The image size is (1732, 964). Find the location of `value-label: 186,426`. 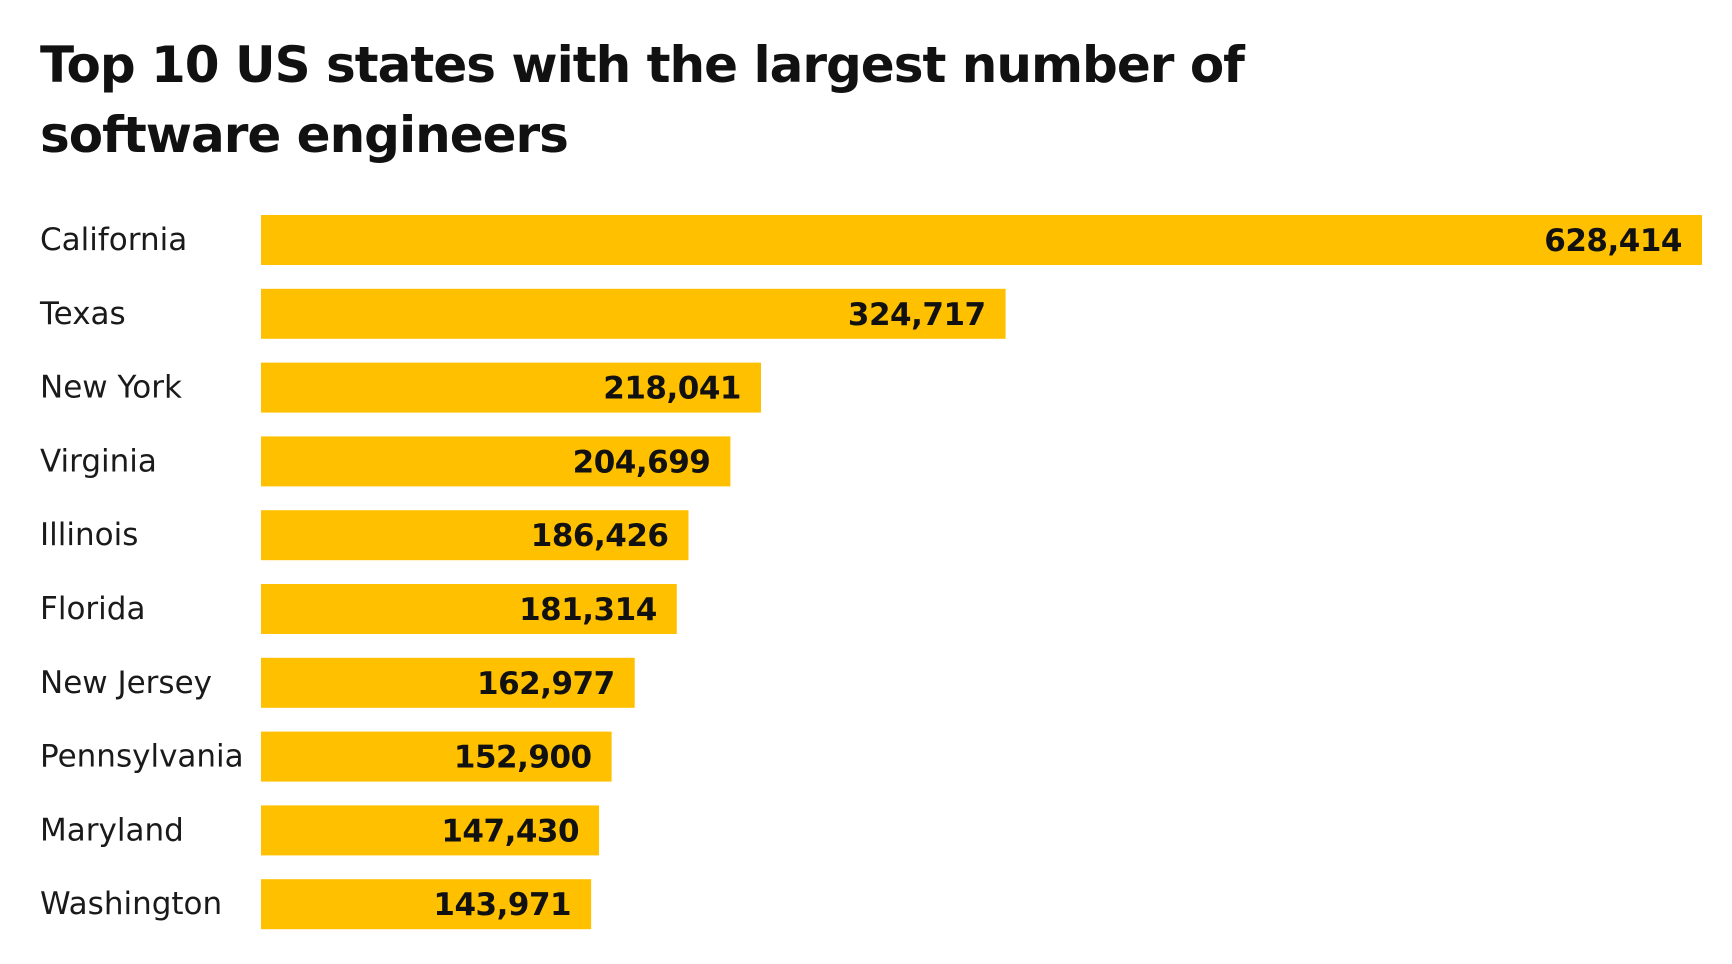

value-label: 186,426 is located at coordinates (600, 536).